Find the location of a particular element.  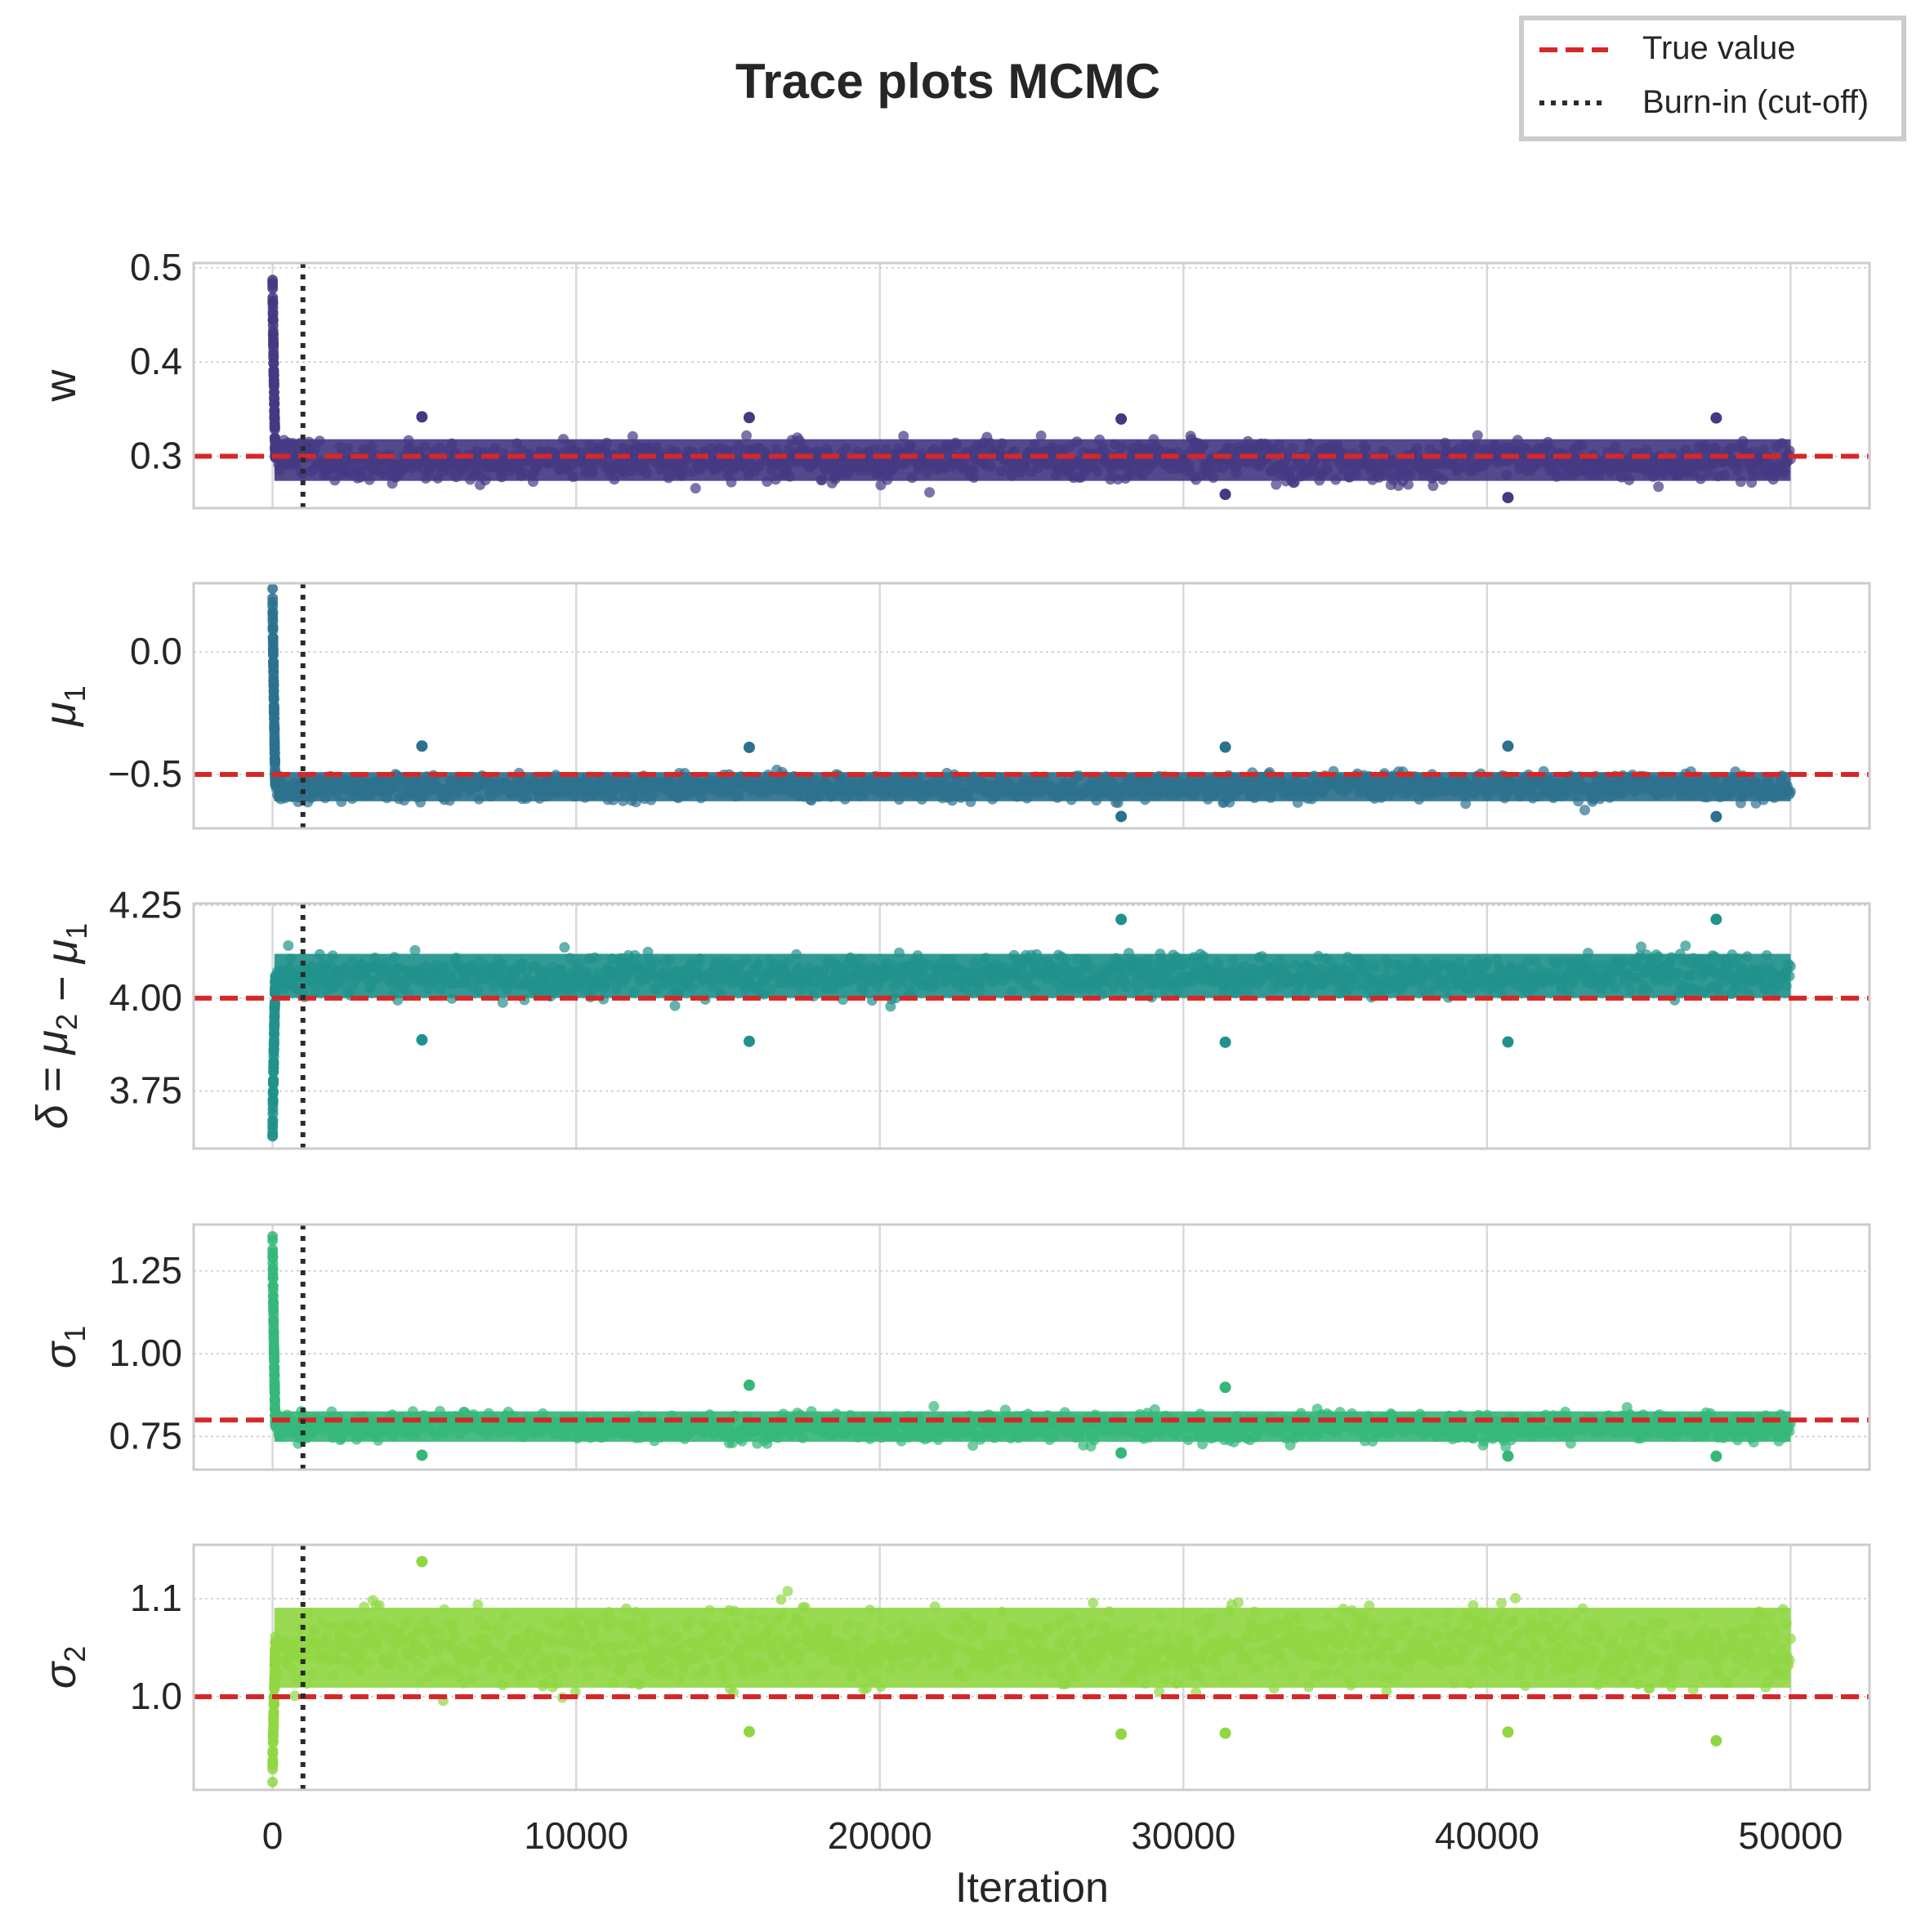

y-axis-label: w is located at coordinates (60, 386).